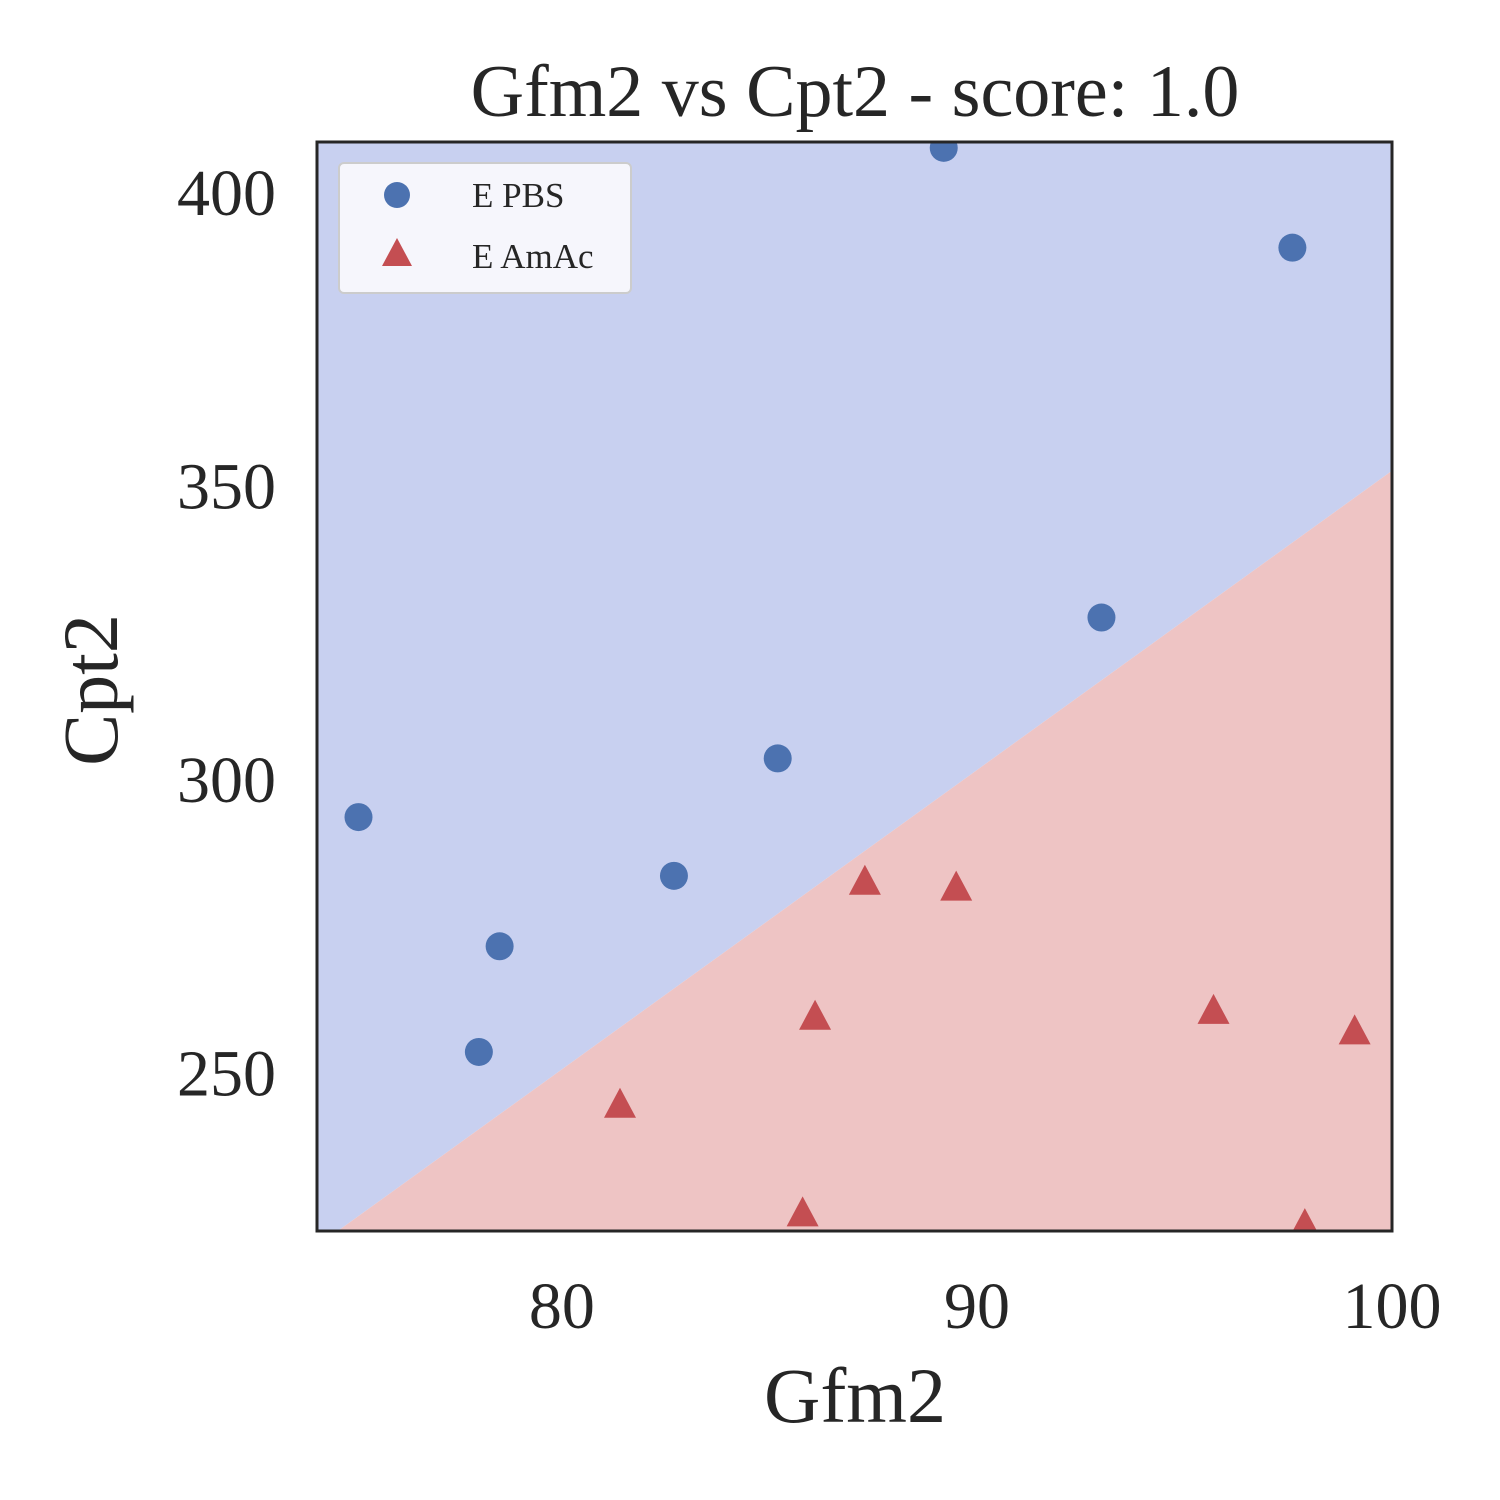  Describe the element at coordinates (226, 780) in the screenshot. I see `y-tick-label: 300` at that location.